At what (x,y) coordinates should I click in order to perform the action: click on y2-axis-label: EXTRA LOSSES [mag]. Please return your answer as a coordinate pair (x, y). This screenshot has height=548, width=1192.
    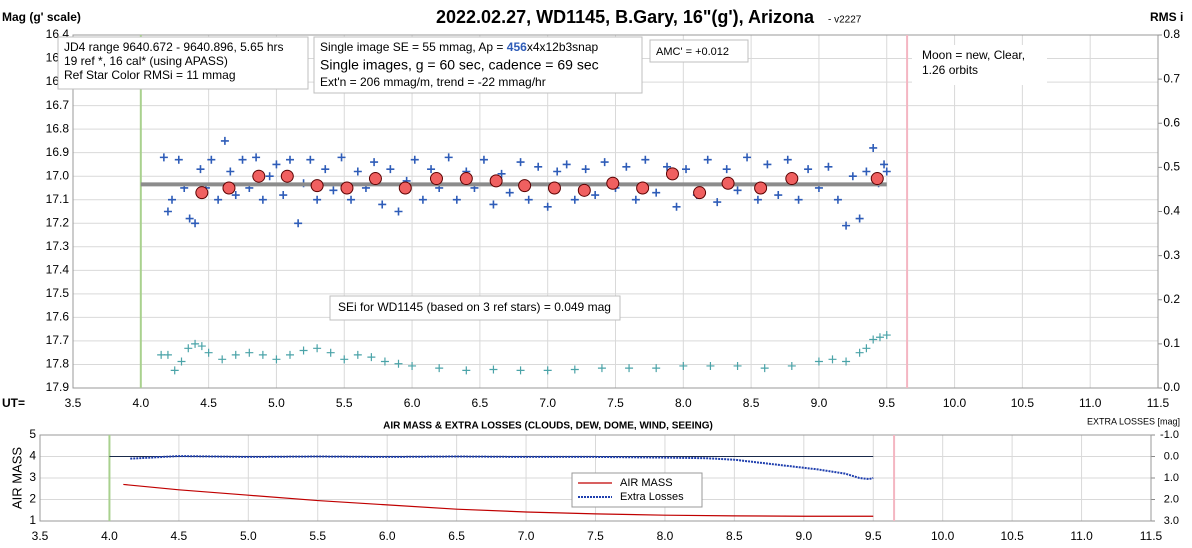
    Looking at the image, I should click on (1133, 421).